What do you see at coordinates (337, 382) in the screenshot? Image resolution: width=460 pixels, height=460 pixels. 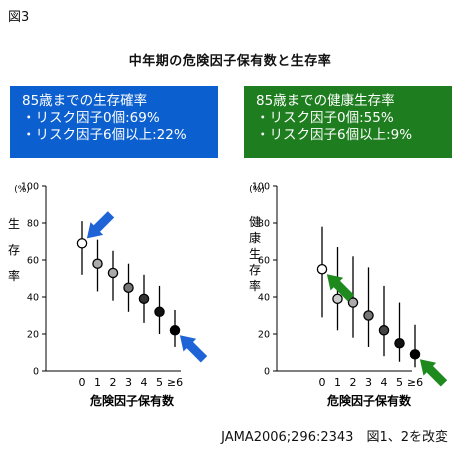 I see `chart2-x-tick-label: 1` at bounding box center [337, 382].